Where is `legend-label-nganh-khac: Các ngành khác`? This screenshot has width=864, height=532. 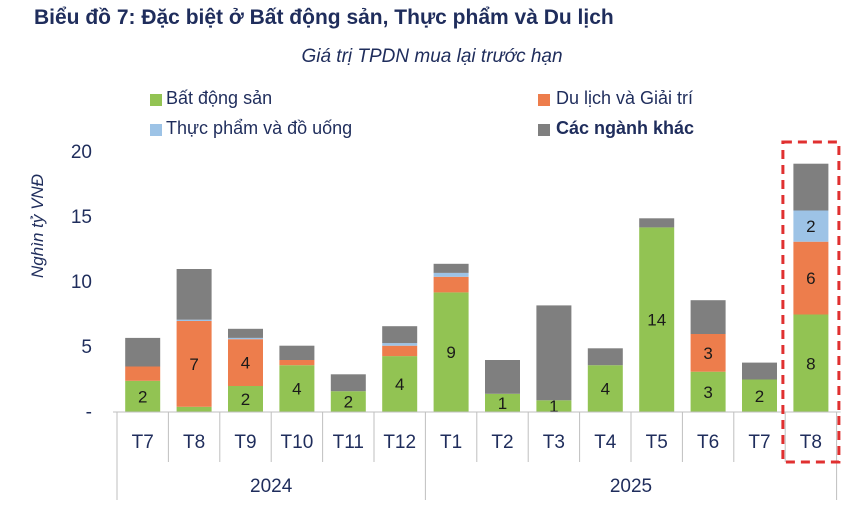
legend-label-nganh-khac: Các ngành khác is located at coordinates (625, 128).